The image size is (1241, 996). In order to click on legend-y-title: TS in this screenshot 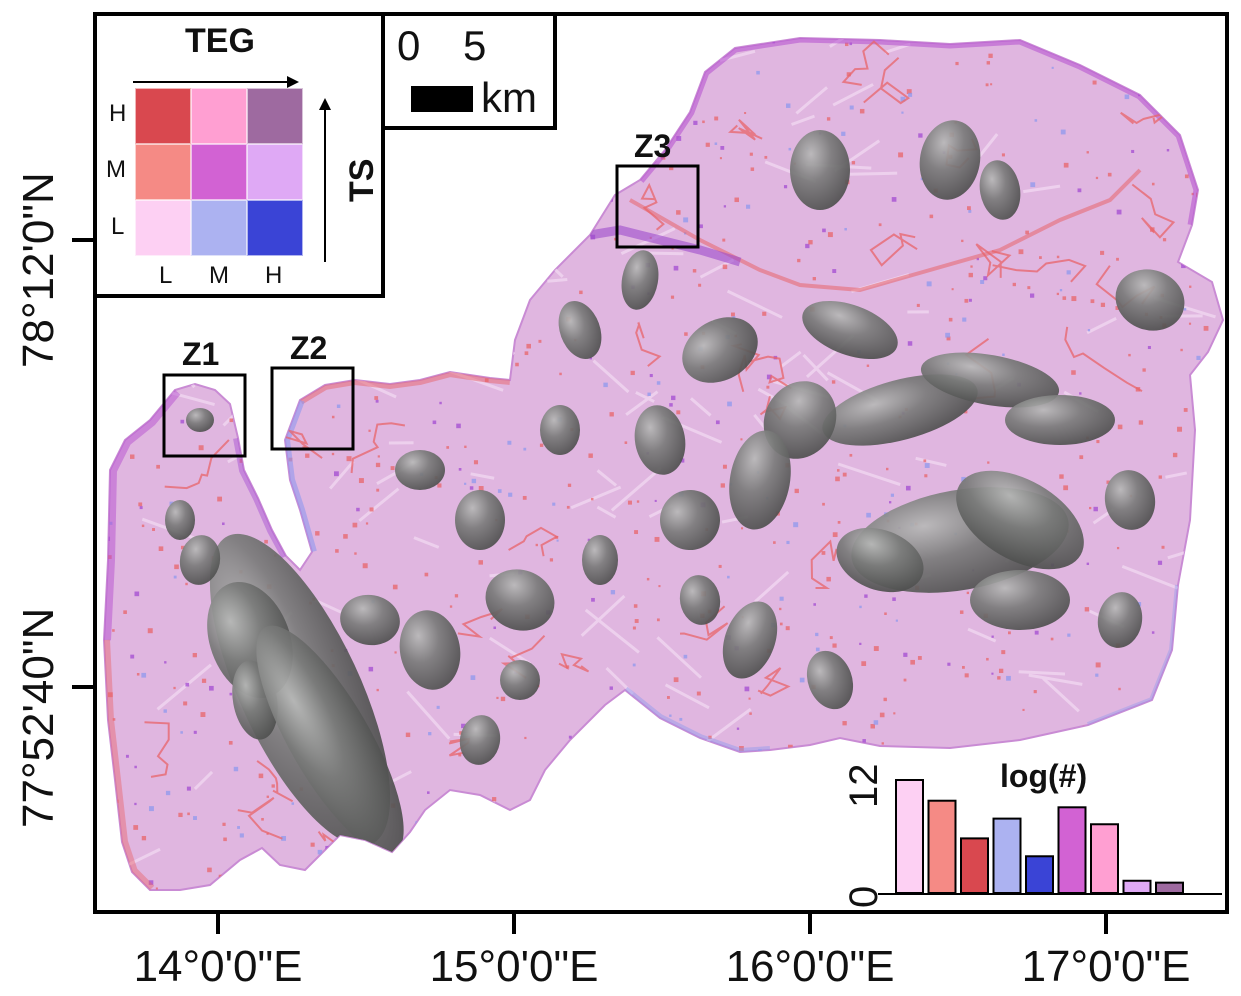, I will do `click(362, 180)`.